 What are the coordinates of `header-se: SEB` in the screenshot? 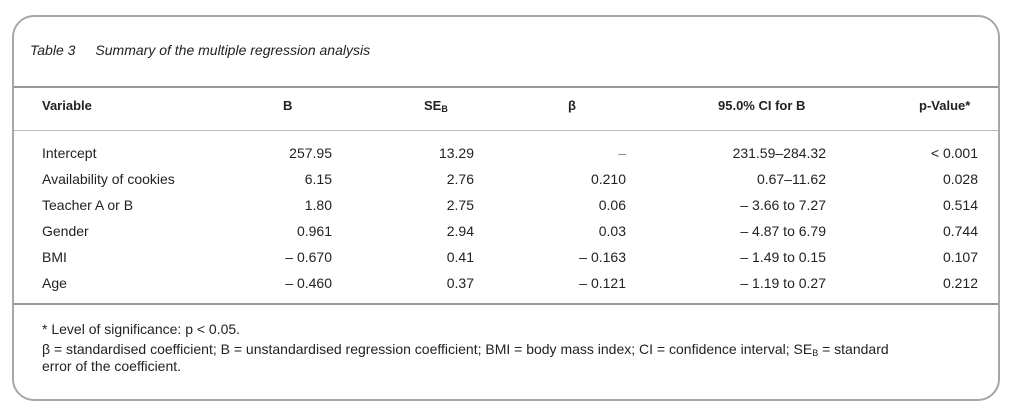 It's located at (436, 106).